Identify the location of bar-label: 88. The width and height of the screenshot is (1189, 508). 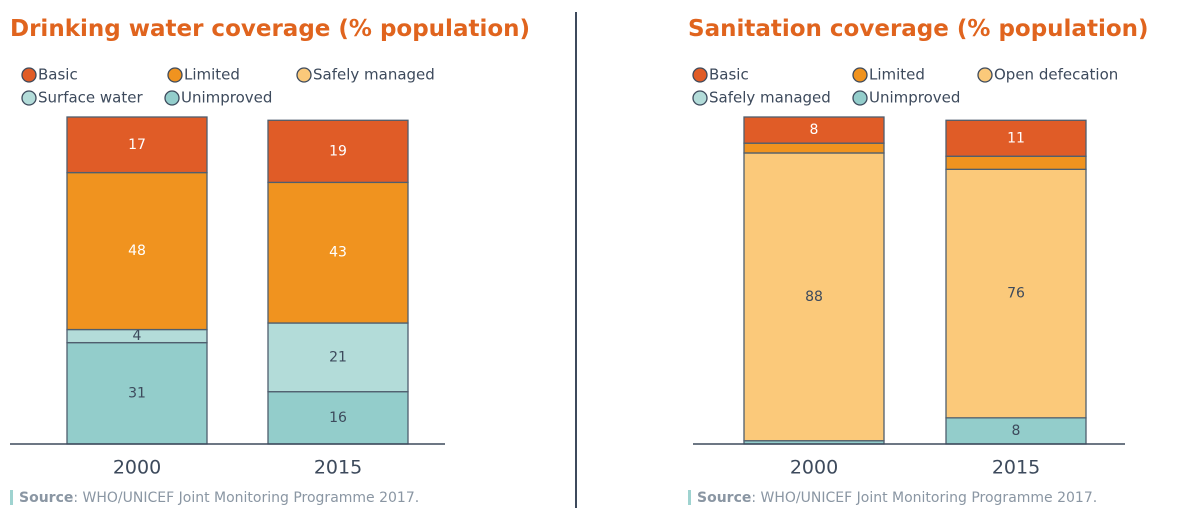
(814, 297).